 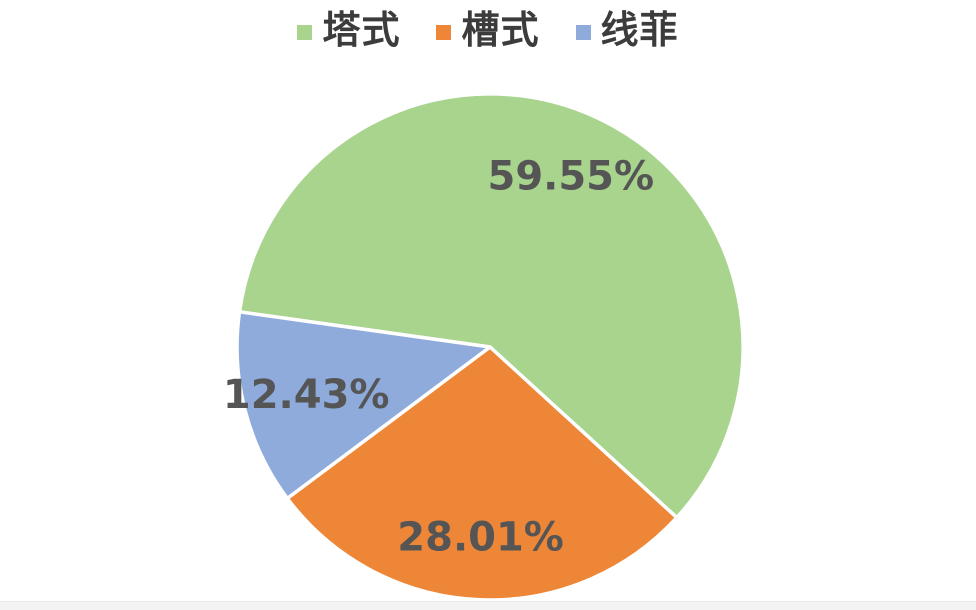 I want to click on legend-item-xianfei: 线菲, so click(x=627, y=30).